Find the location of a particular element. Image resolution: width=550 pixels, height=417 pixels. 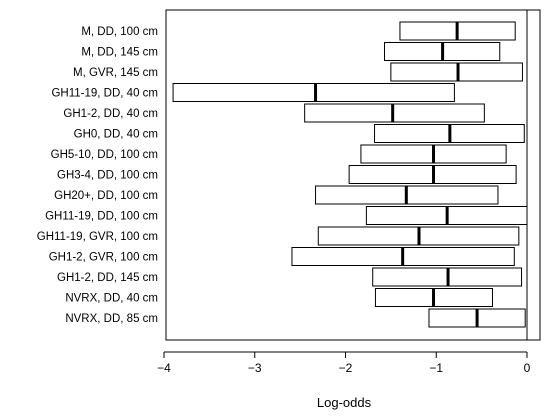

x-tick-label: −4 is located at coordinates (164, 368).